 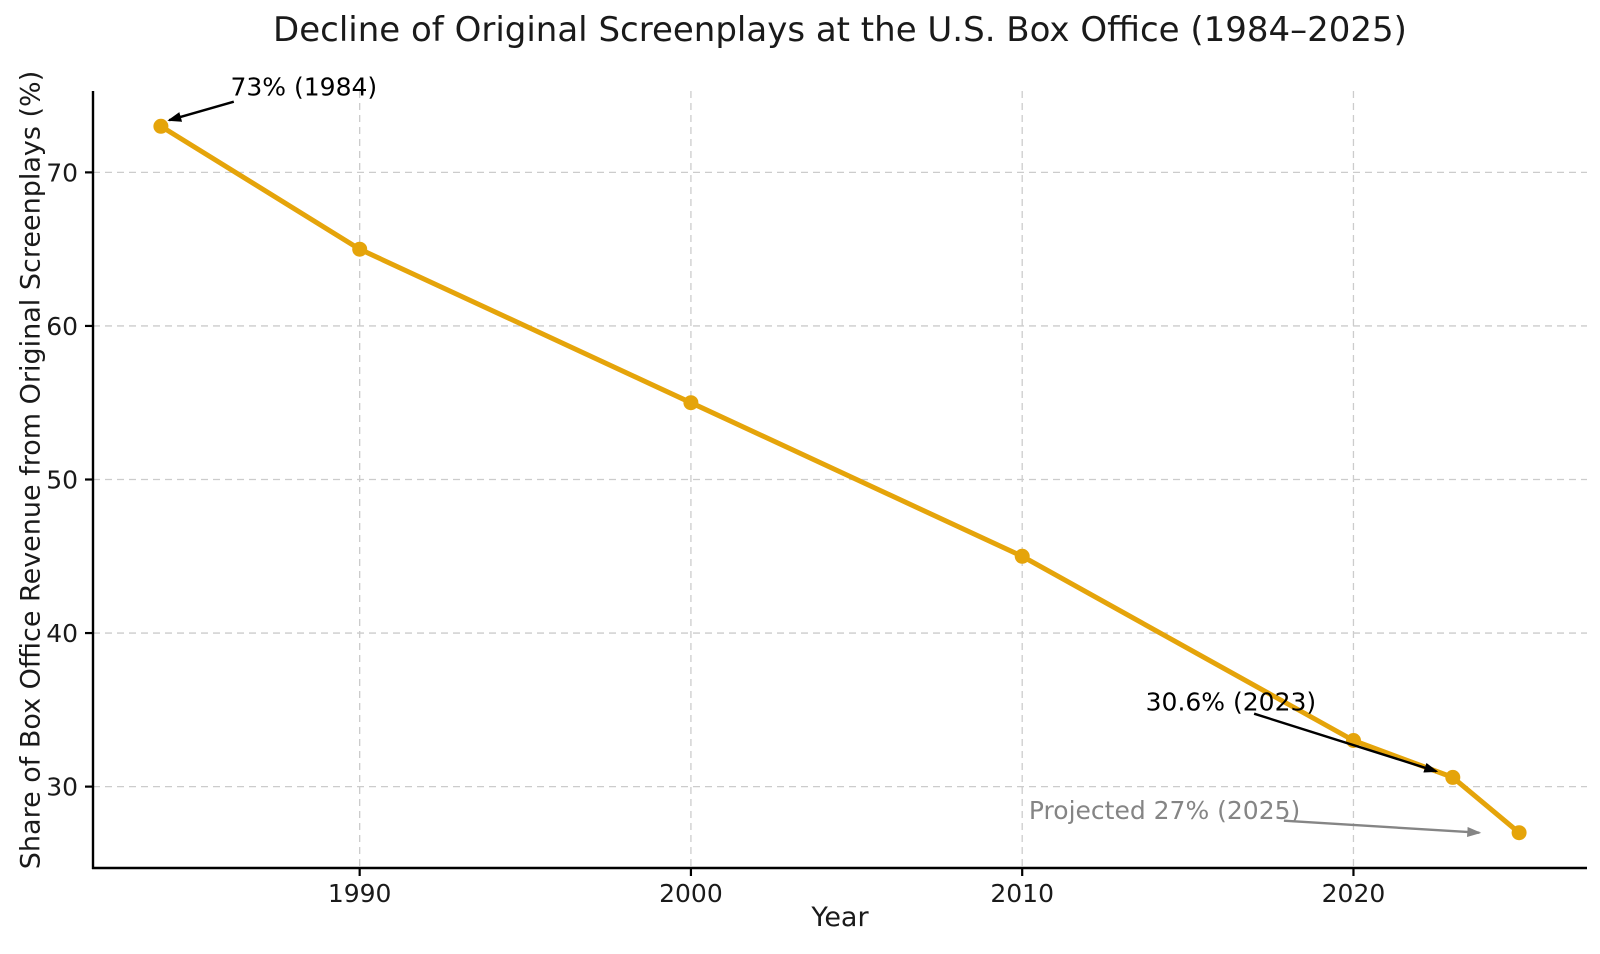 I want to click on x-tick-label-1990: 1990, so click(x=360, y=893).